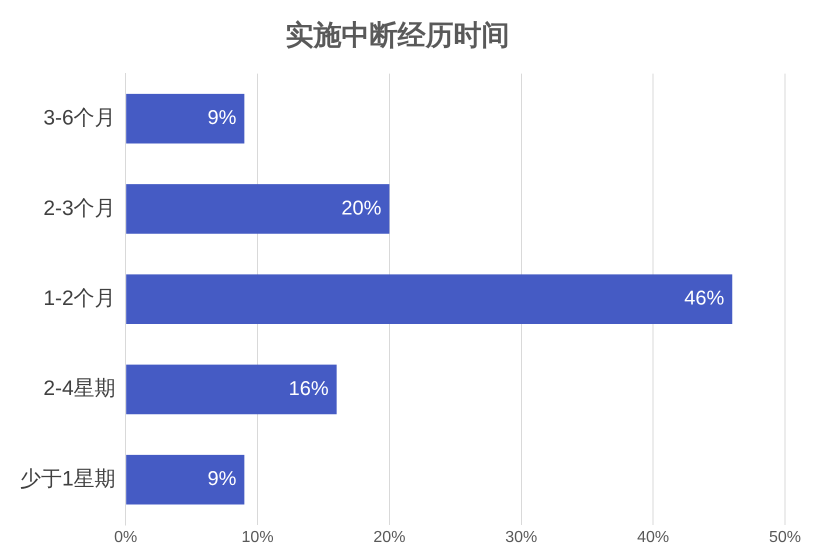  What do you see at coordinates (521, 537) in the screenshot?
I see `x-tick-label: 30%` at bounding box center [521, 537].